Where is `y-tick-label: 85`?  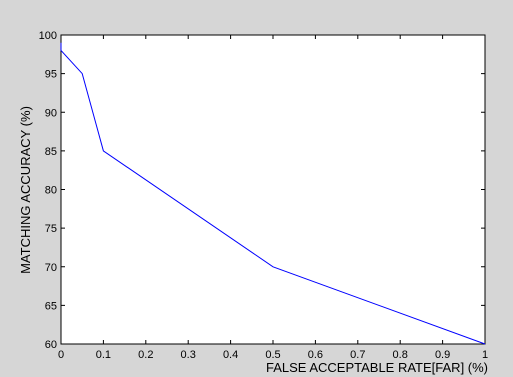 y-tick-label: 85 is located at coordinates (51, 152).